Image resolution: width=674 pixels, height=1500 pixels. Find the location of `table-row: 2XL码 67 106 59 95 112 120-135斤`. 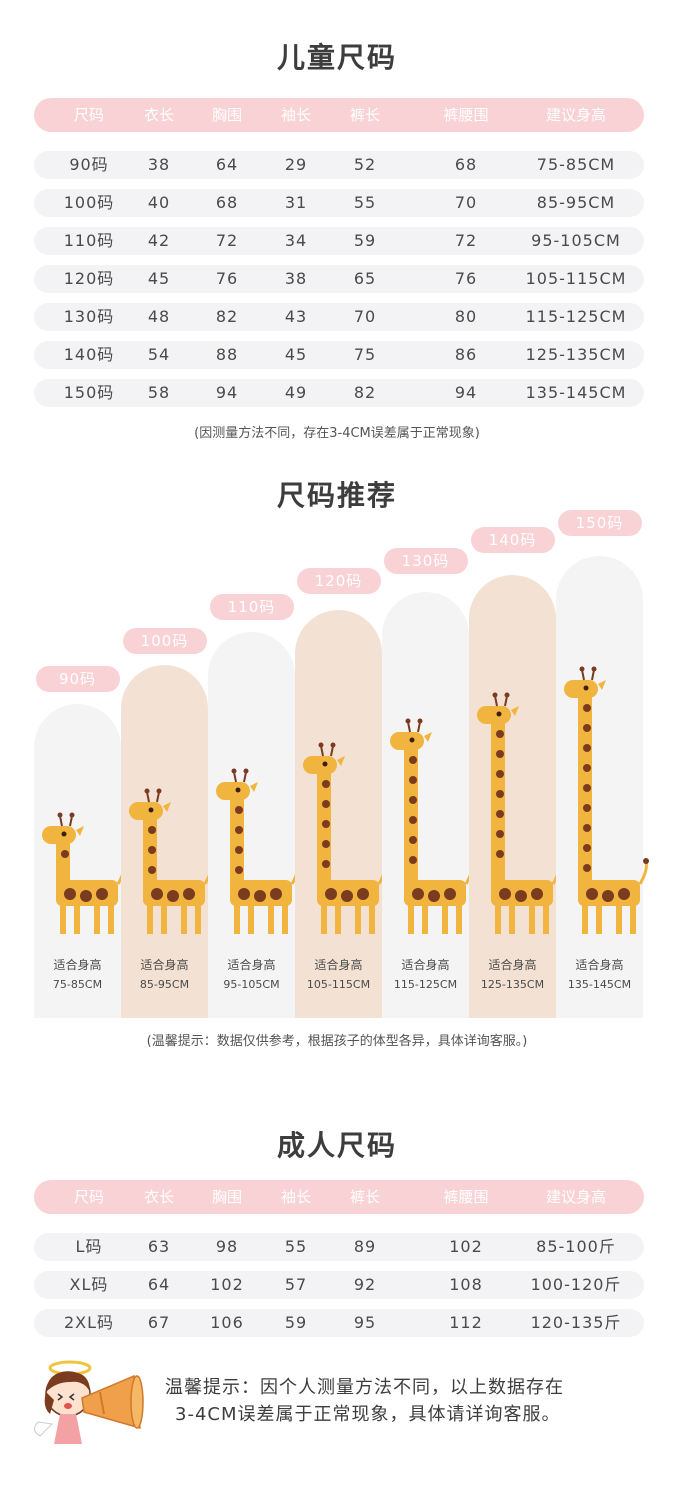

table-row: 2XL码 67 106 59 95 112 120-135斤 is located at coordinates (339, 1323).